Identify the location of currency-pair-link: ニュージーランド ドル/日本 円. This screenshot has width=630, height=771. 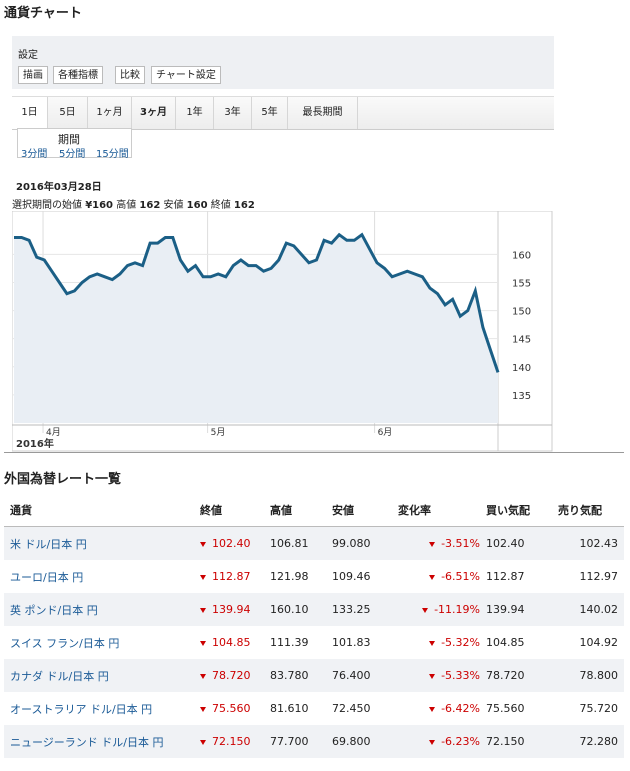
(102, 741).